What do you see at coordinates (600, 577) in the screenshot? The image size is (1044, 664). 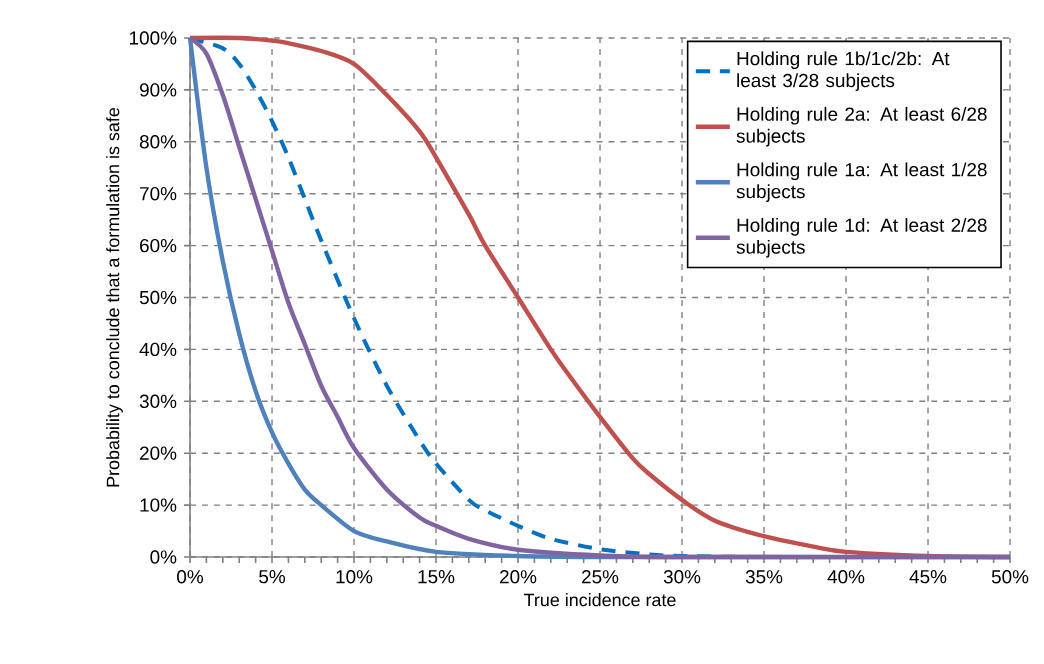 I see `x-tick-label: 25%` at bounding box center [600, 577].